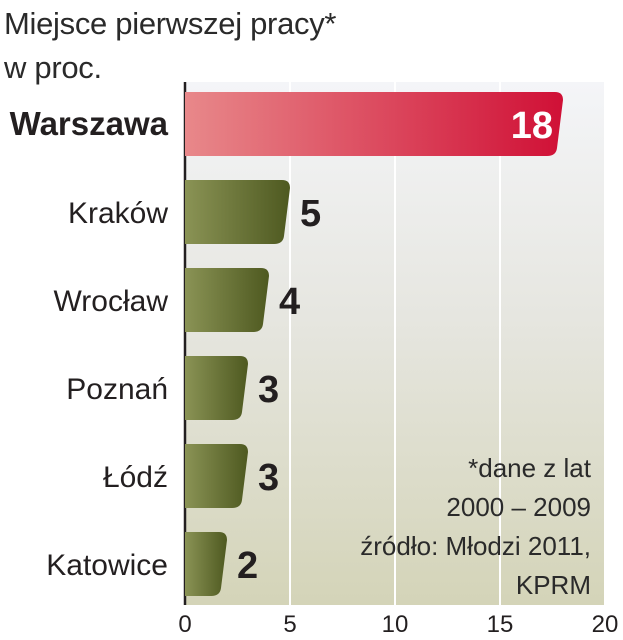  What do you see at coordinates (135, 477) in the screenshot?
I see `category-label-łódź: Łódź` at bounding box center [135, 477].